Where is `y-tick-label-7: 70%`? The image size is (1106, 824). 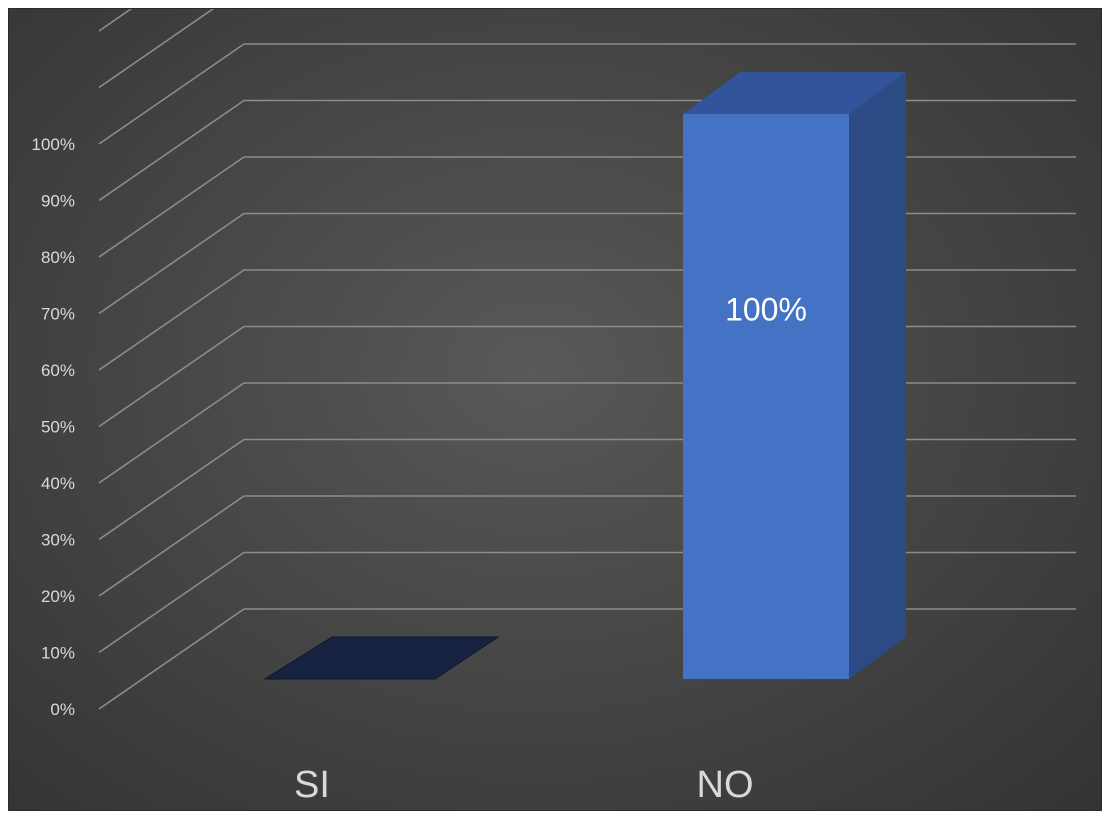 y-tick-label-7: 70% is located at coordinates (58, 314).